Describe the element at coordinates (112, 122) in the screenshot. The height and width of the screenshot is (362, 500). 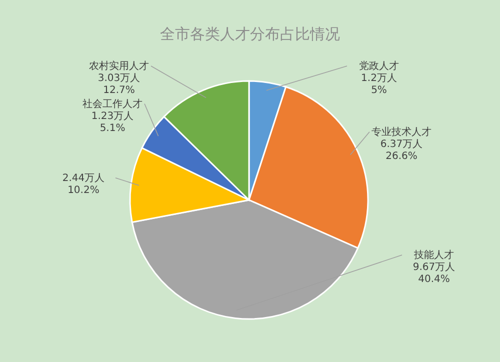
I see `data-label: 1.23万人 5.1%` at that location.